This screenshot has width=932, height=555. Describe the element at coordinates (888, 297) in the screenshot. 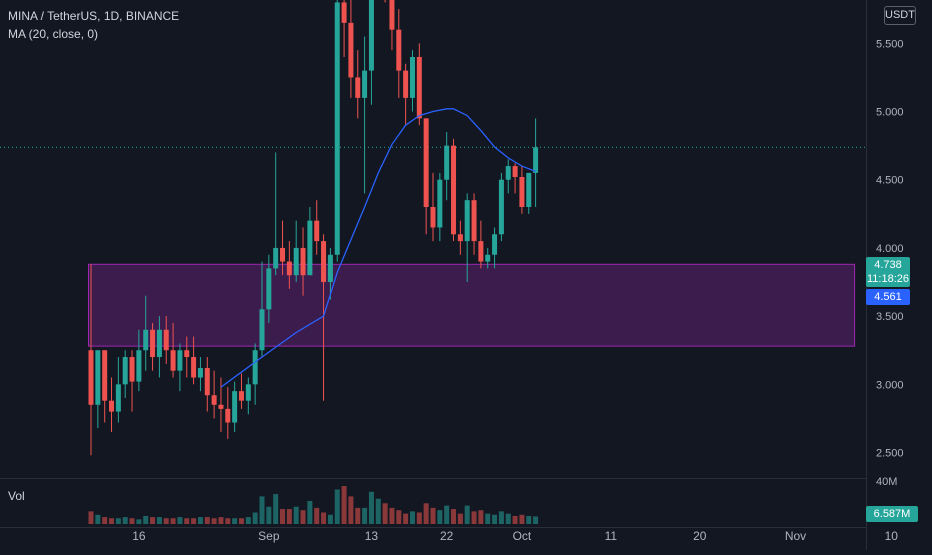

I see `ma-value-badge: 4.561` at that location.